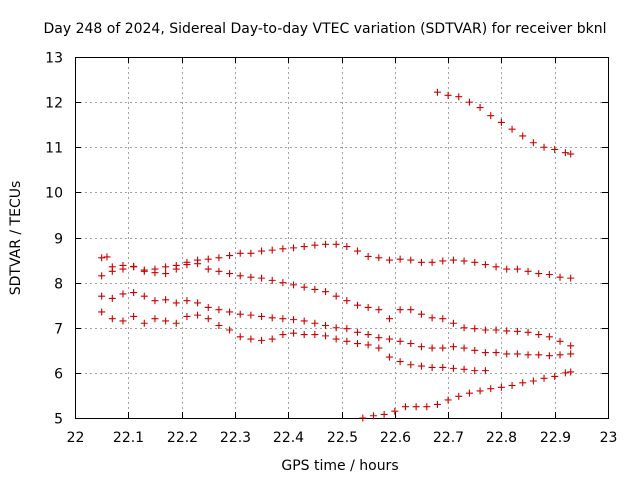 The height and width of the screenshot is (480, 640). Describe the element at coordinates (336, 304) in the screenshot. I see `series-sat-b` at that location.